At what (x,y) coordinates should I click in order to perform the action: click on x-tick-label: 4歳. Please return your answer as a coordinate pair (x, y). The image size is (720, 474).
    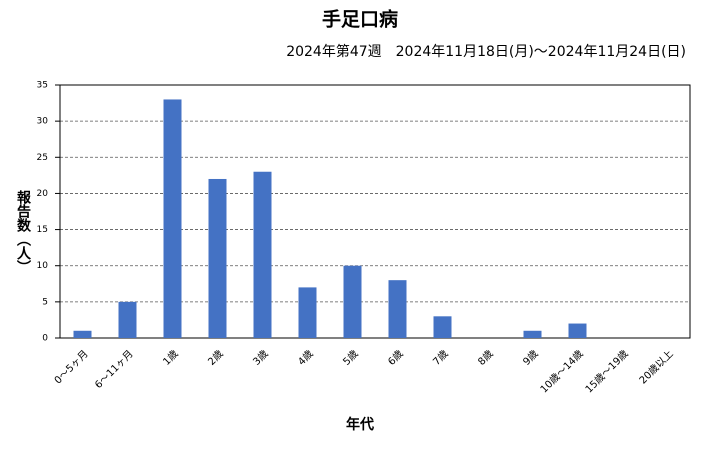
    Looking at the image, I should click on (306, 358).